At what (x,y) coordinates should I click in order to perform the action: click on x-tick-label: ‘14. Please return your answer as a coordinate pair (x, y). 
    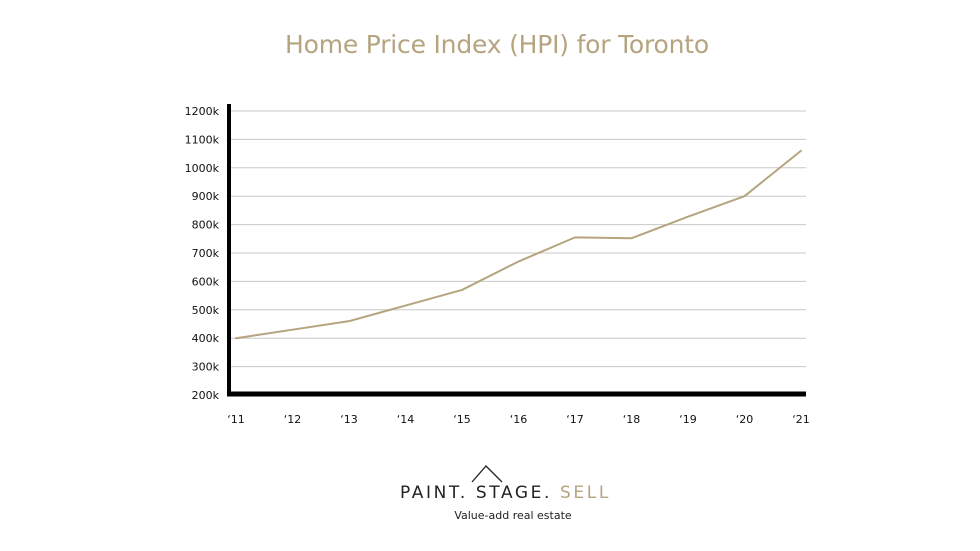
    Looking at the image, I should click on (406, 419).